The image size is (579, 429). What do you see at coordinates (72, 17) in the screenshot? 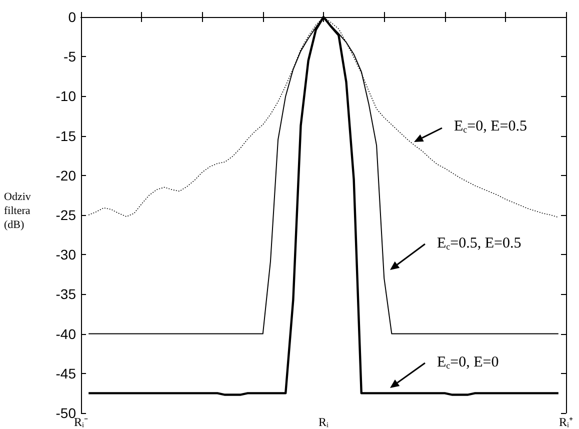
I see `y-tick-label: 0` at bounding box center [72, 17].